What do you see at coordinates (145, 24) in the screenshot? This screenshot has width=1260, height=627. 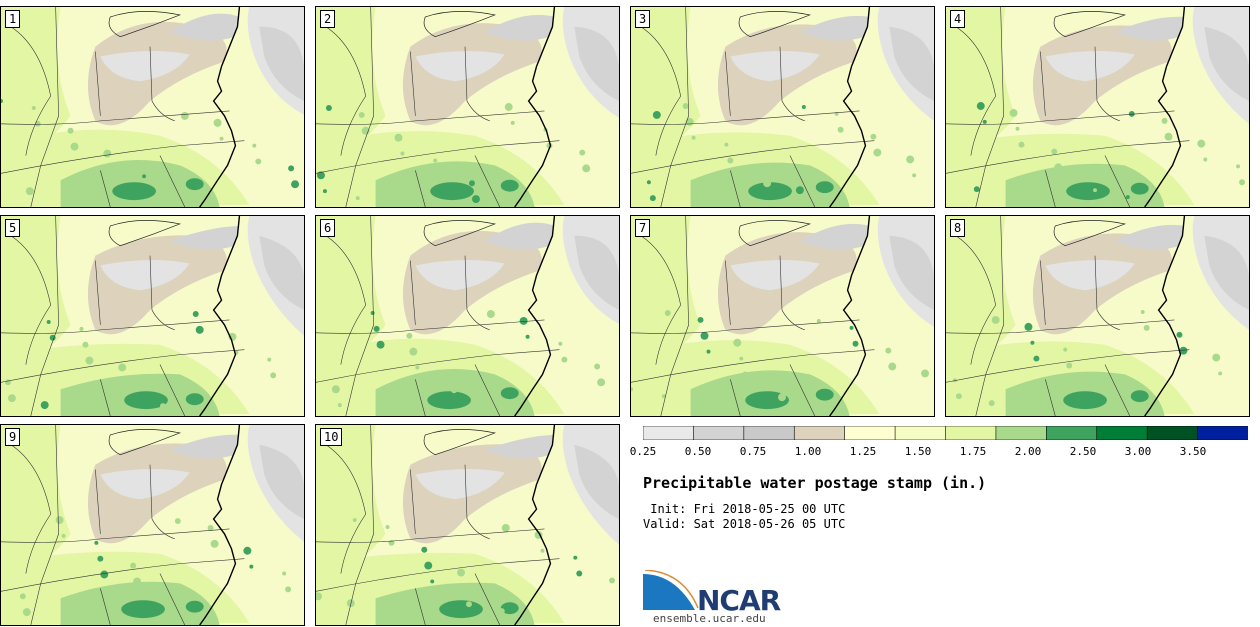 I see `lake-outline` at bounding box center [145, 24].